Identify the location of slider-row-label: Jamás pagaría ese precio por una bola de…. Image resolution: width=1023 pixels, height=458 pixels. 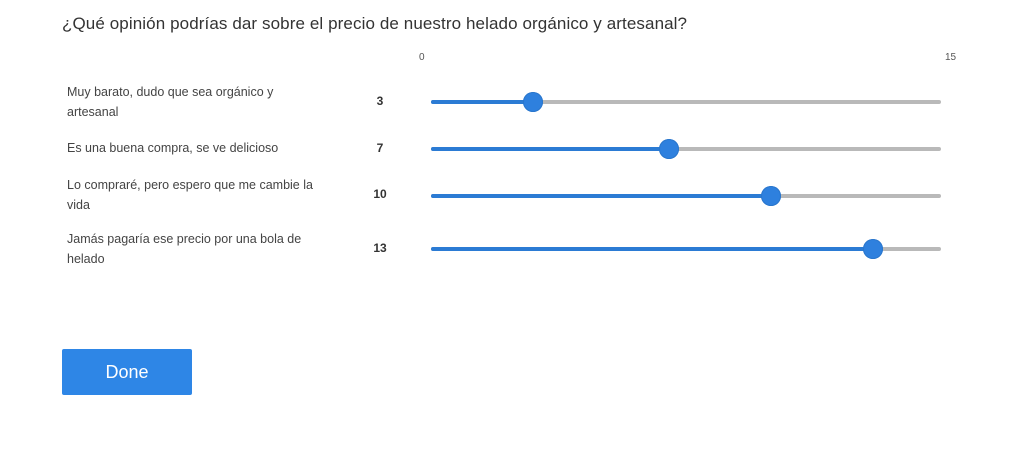
(184, 249).